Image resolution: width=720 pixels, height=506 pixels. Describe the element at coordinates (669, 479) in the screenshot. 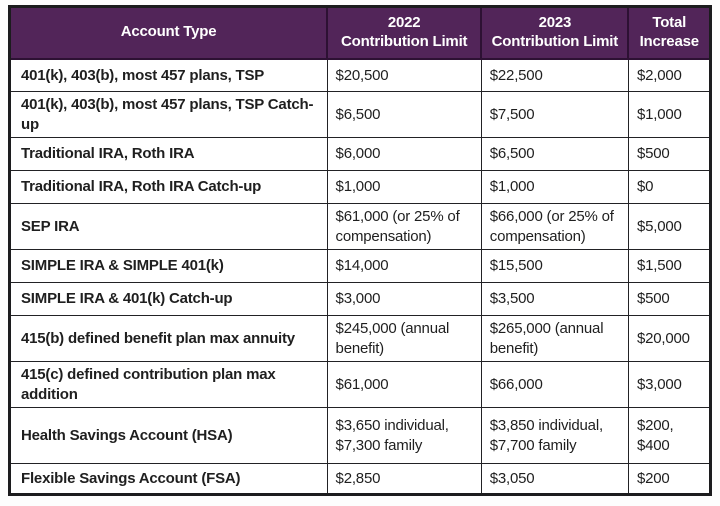

I see `increase-cell: $200` at that location.